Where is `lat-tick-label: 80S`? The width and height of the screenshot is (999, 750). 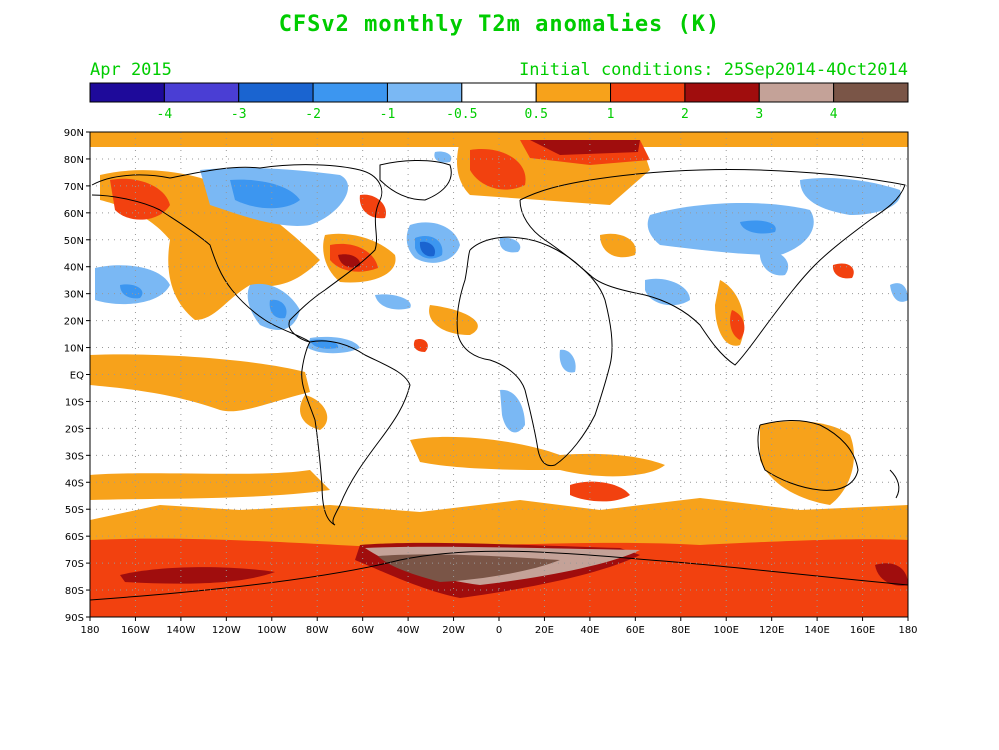
lat-tick-label: 80S is located at coordinates (74, 591).